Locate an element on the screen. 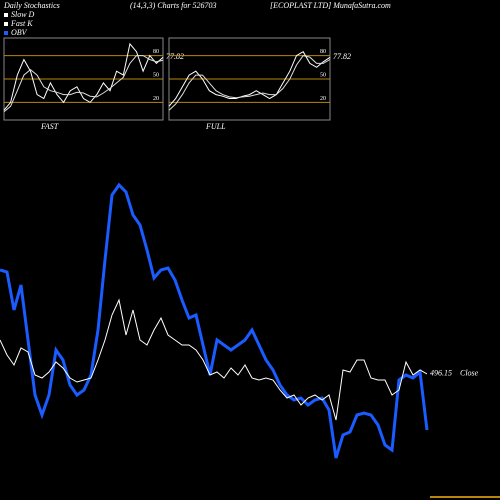 The height and width of the screenshot is (500, 500). source: [ECOPLAST LTD] MunafaSutra.com is located at coordinates (330, 5).